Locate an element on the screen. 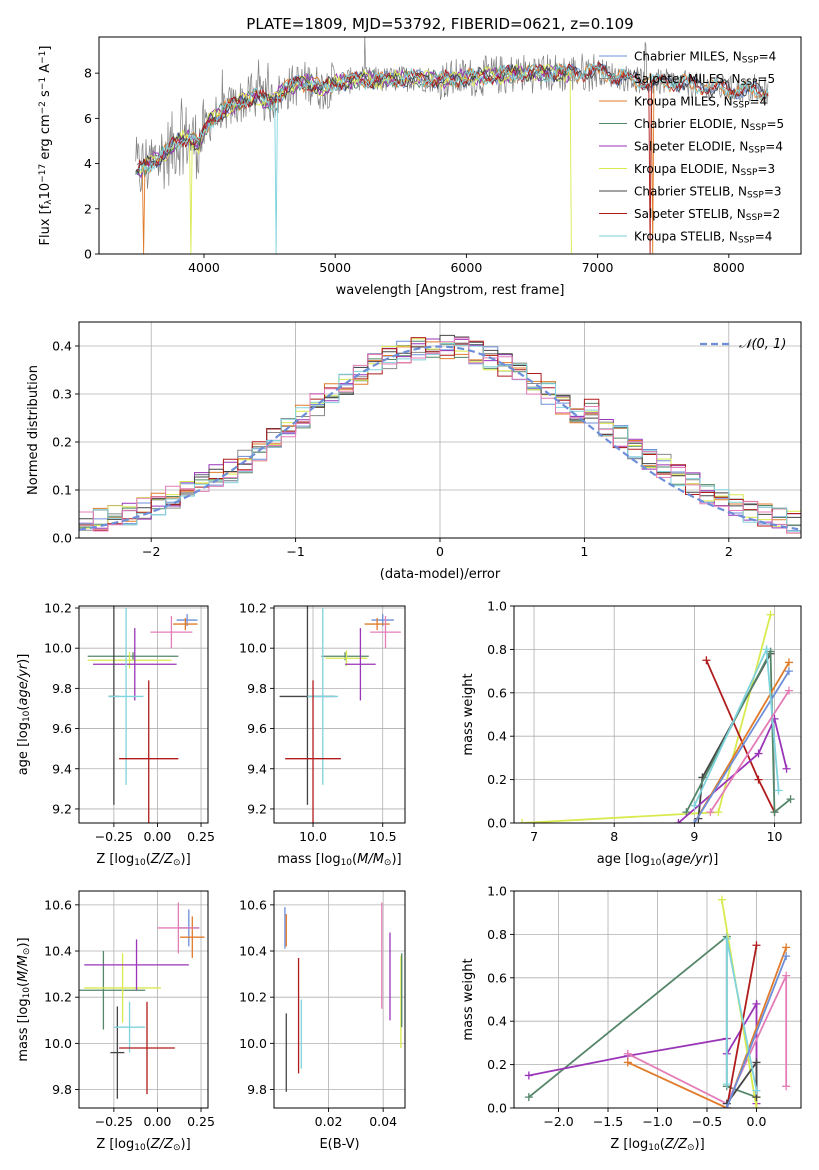  x-tick-label: 10.0 is located at coordinates (313, 836).